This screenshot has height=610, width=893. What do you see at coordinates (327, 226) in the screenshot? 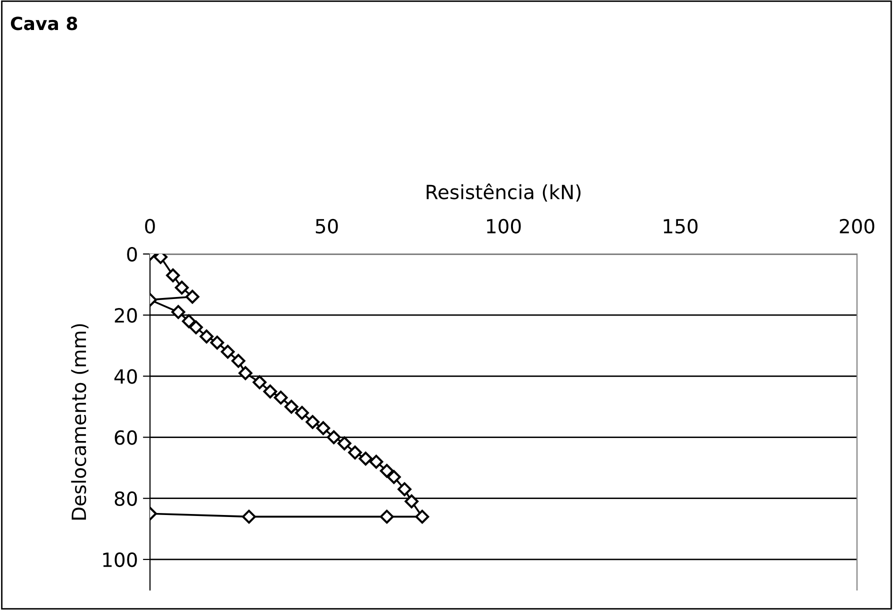
I see `x-tick-label: 50` at bounding box center [327, 226].